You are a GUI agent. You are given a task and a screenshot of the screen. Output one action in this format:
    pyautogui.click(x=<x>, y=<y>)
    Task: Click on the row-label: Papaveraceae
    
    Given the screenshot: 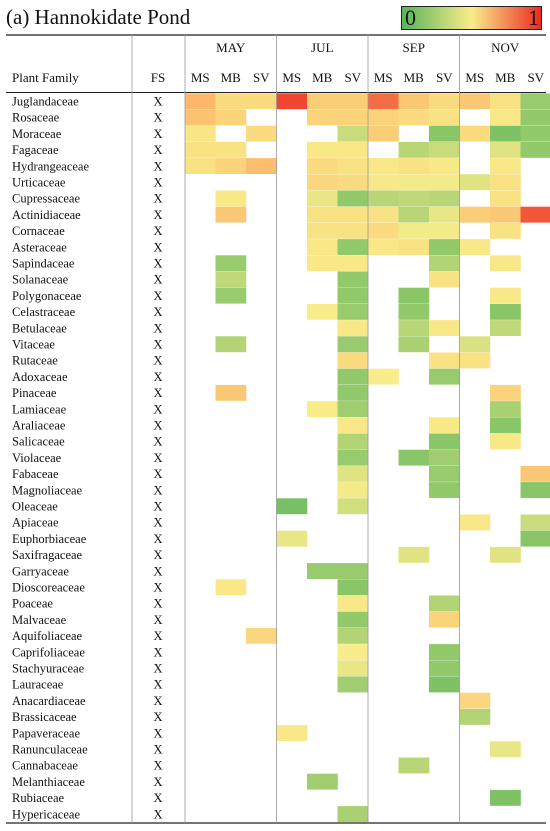 What is the action you would take?
    pyautogui.click(x=46, y=733)
    